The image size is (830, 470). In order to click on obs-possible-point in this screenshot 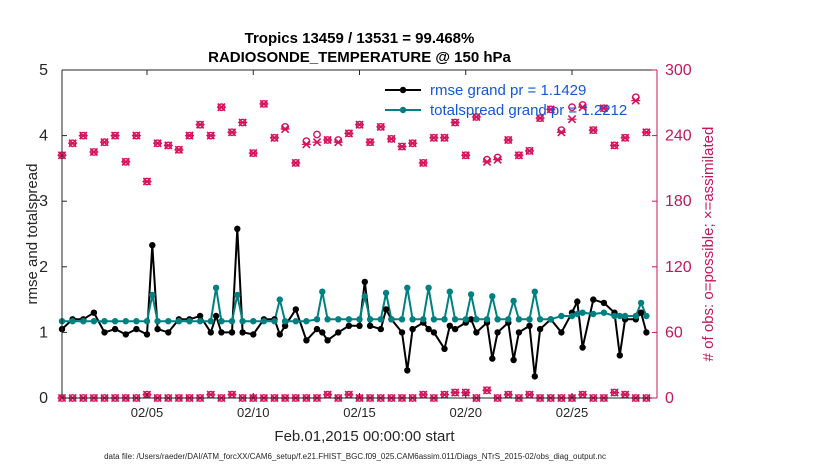, I will do `click(317, 134)`.